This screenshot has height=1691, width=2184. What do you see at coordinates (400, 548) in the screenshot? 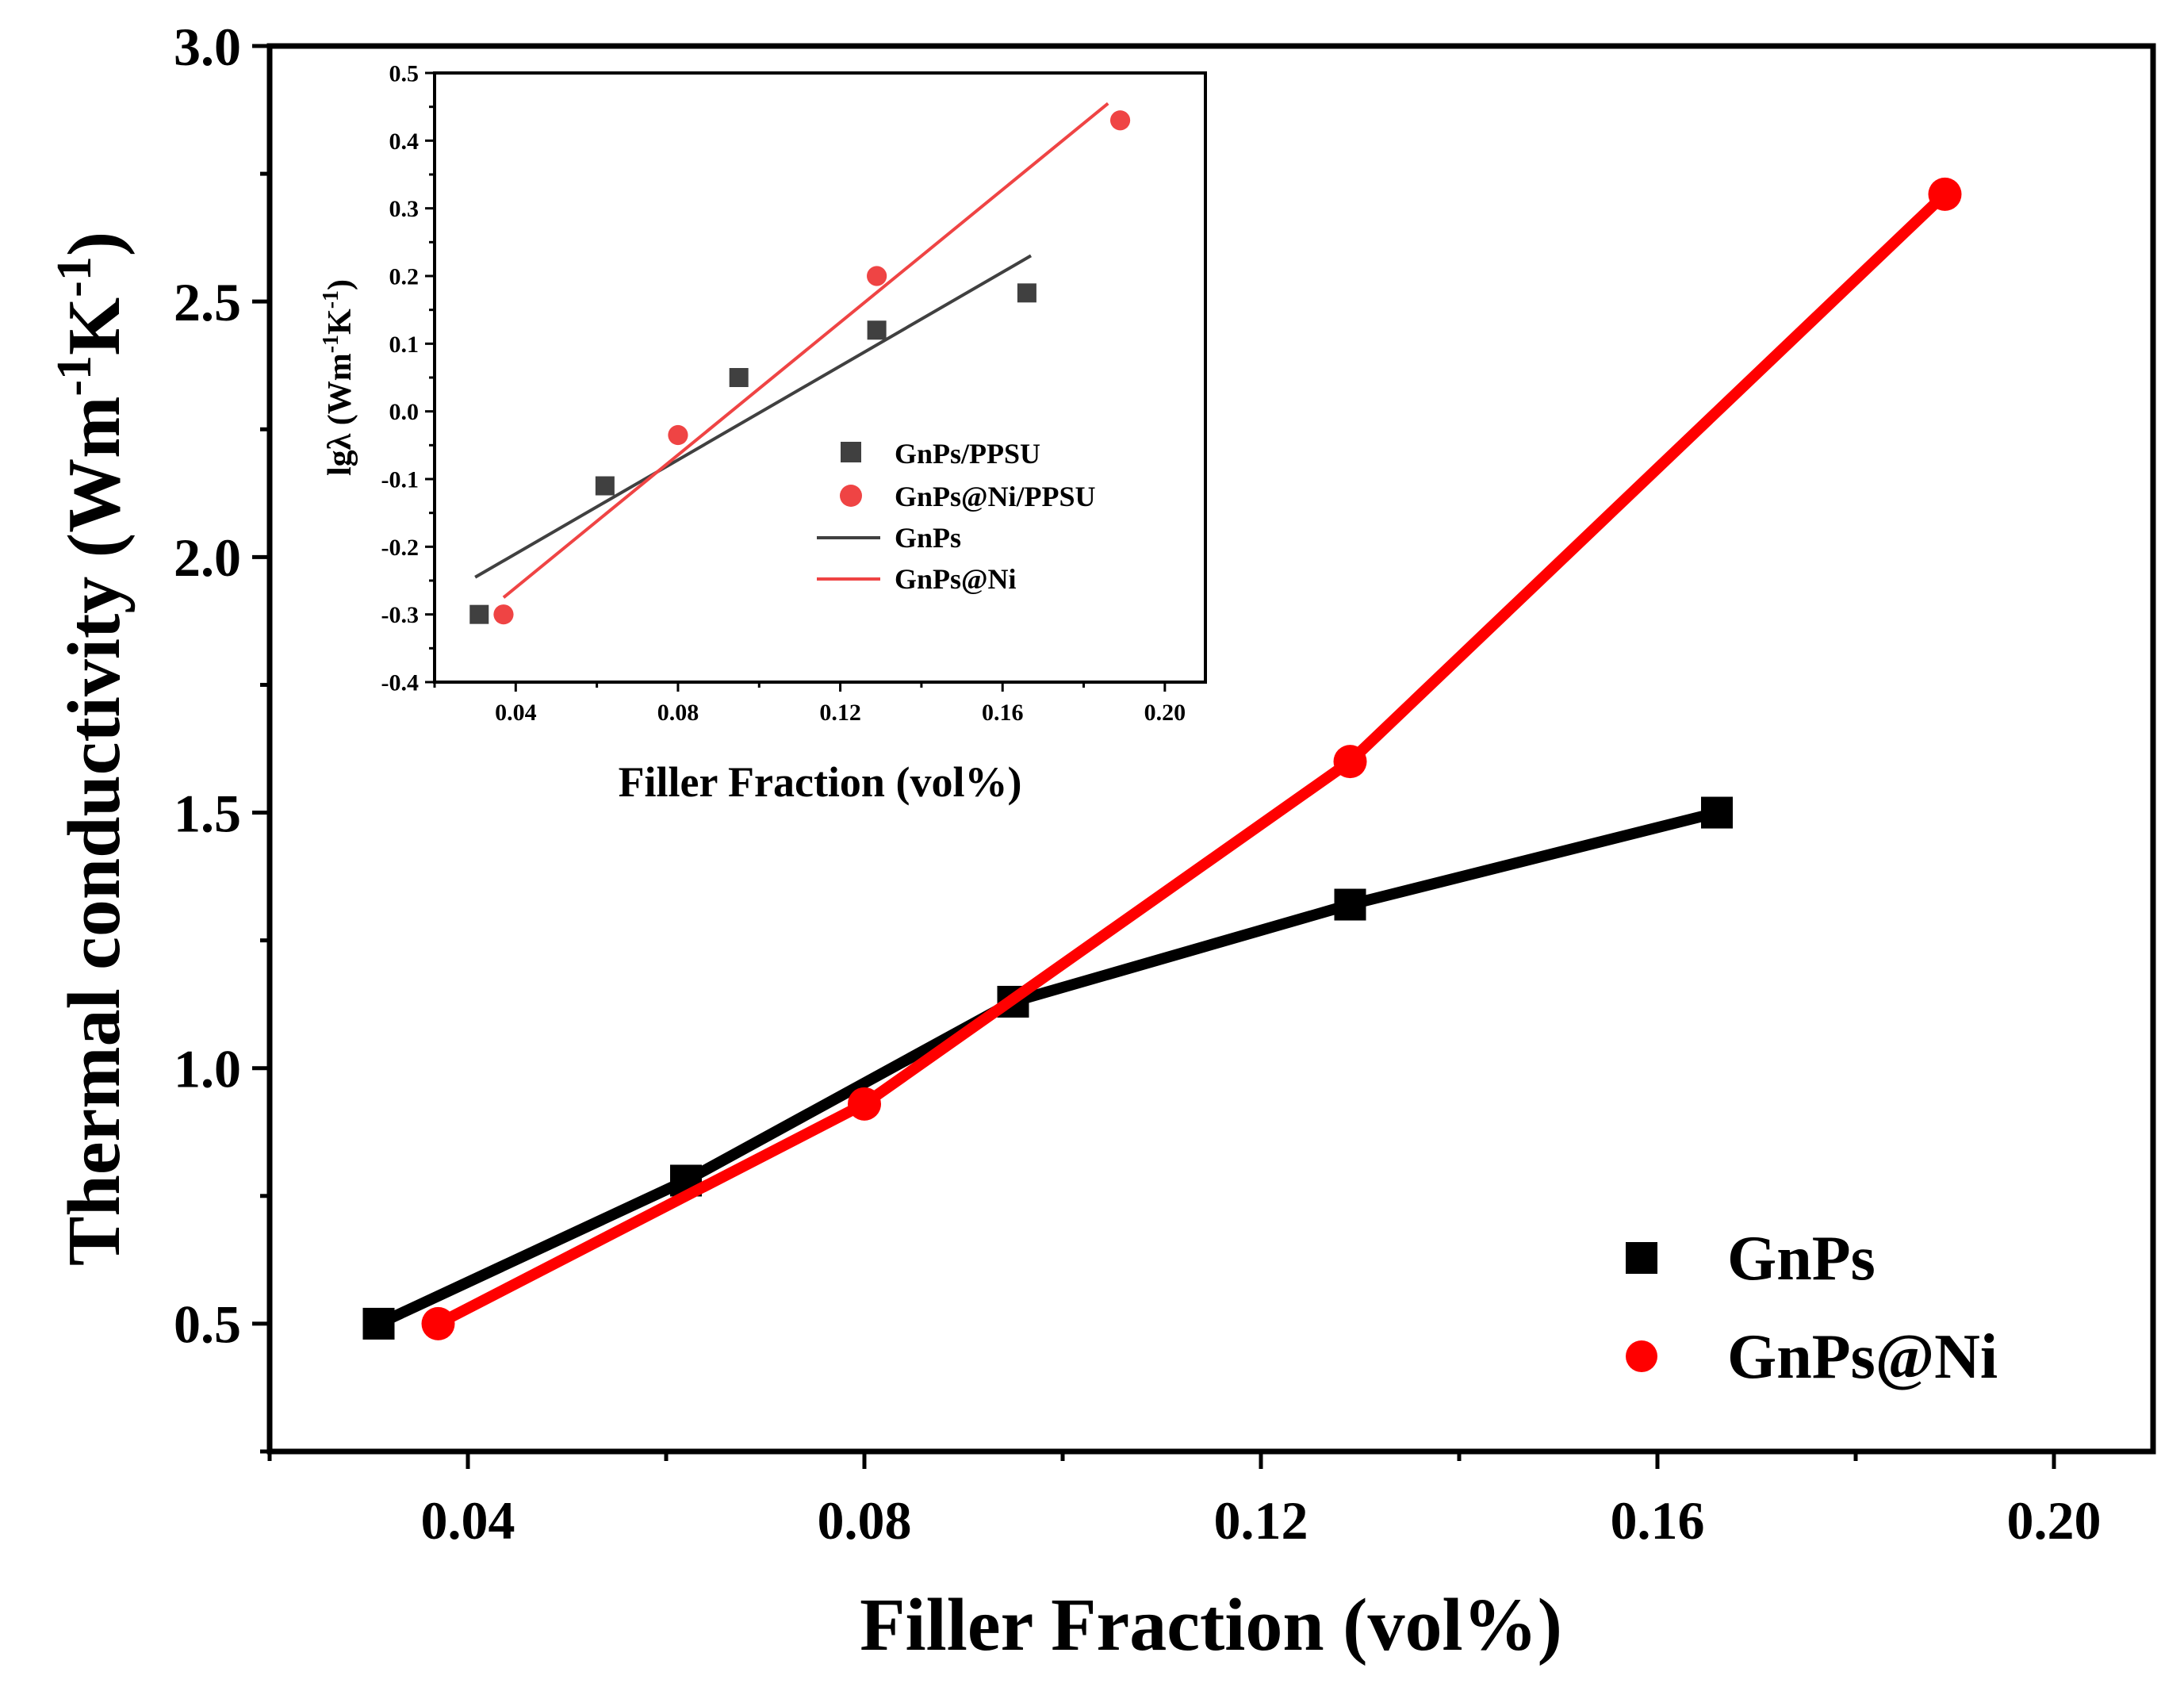
I see `y-tick-label: -0.2` at bounding box center [400, 548].